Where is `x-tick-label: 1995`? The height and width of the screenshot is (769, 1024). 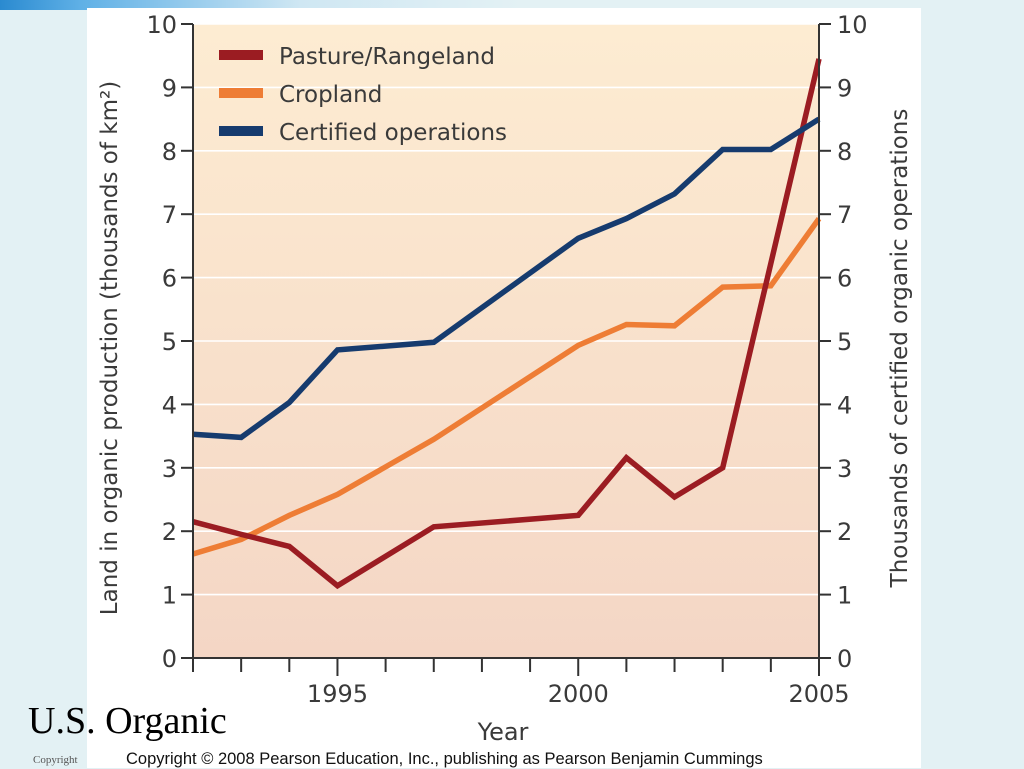
x-tick-label: 1995 is located at coordinates (337, 694).